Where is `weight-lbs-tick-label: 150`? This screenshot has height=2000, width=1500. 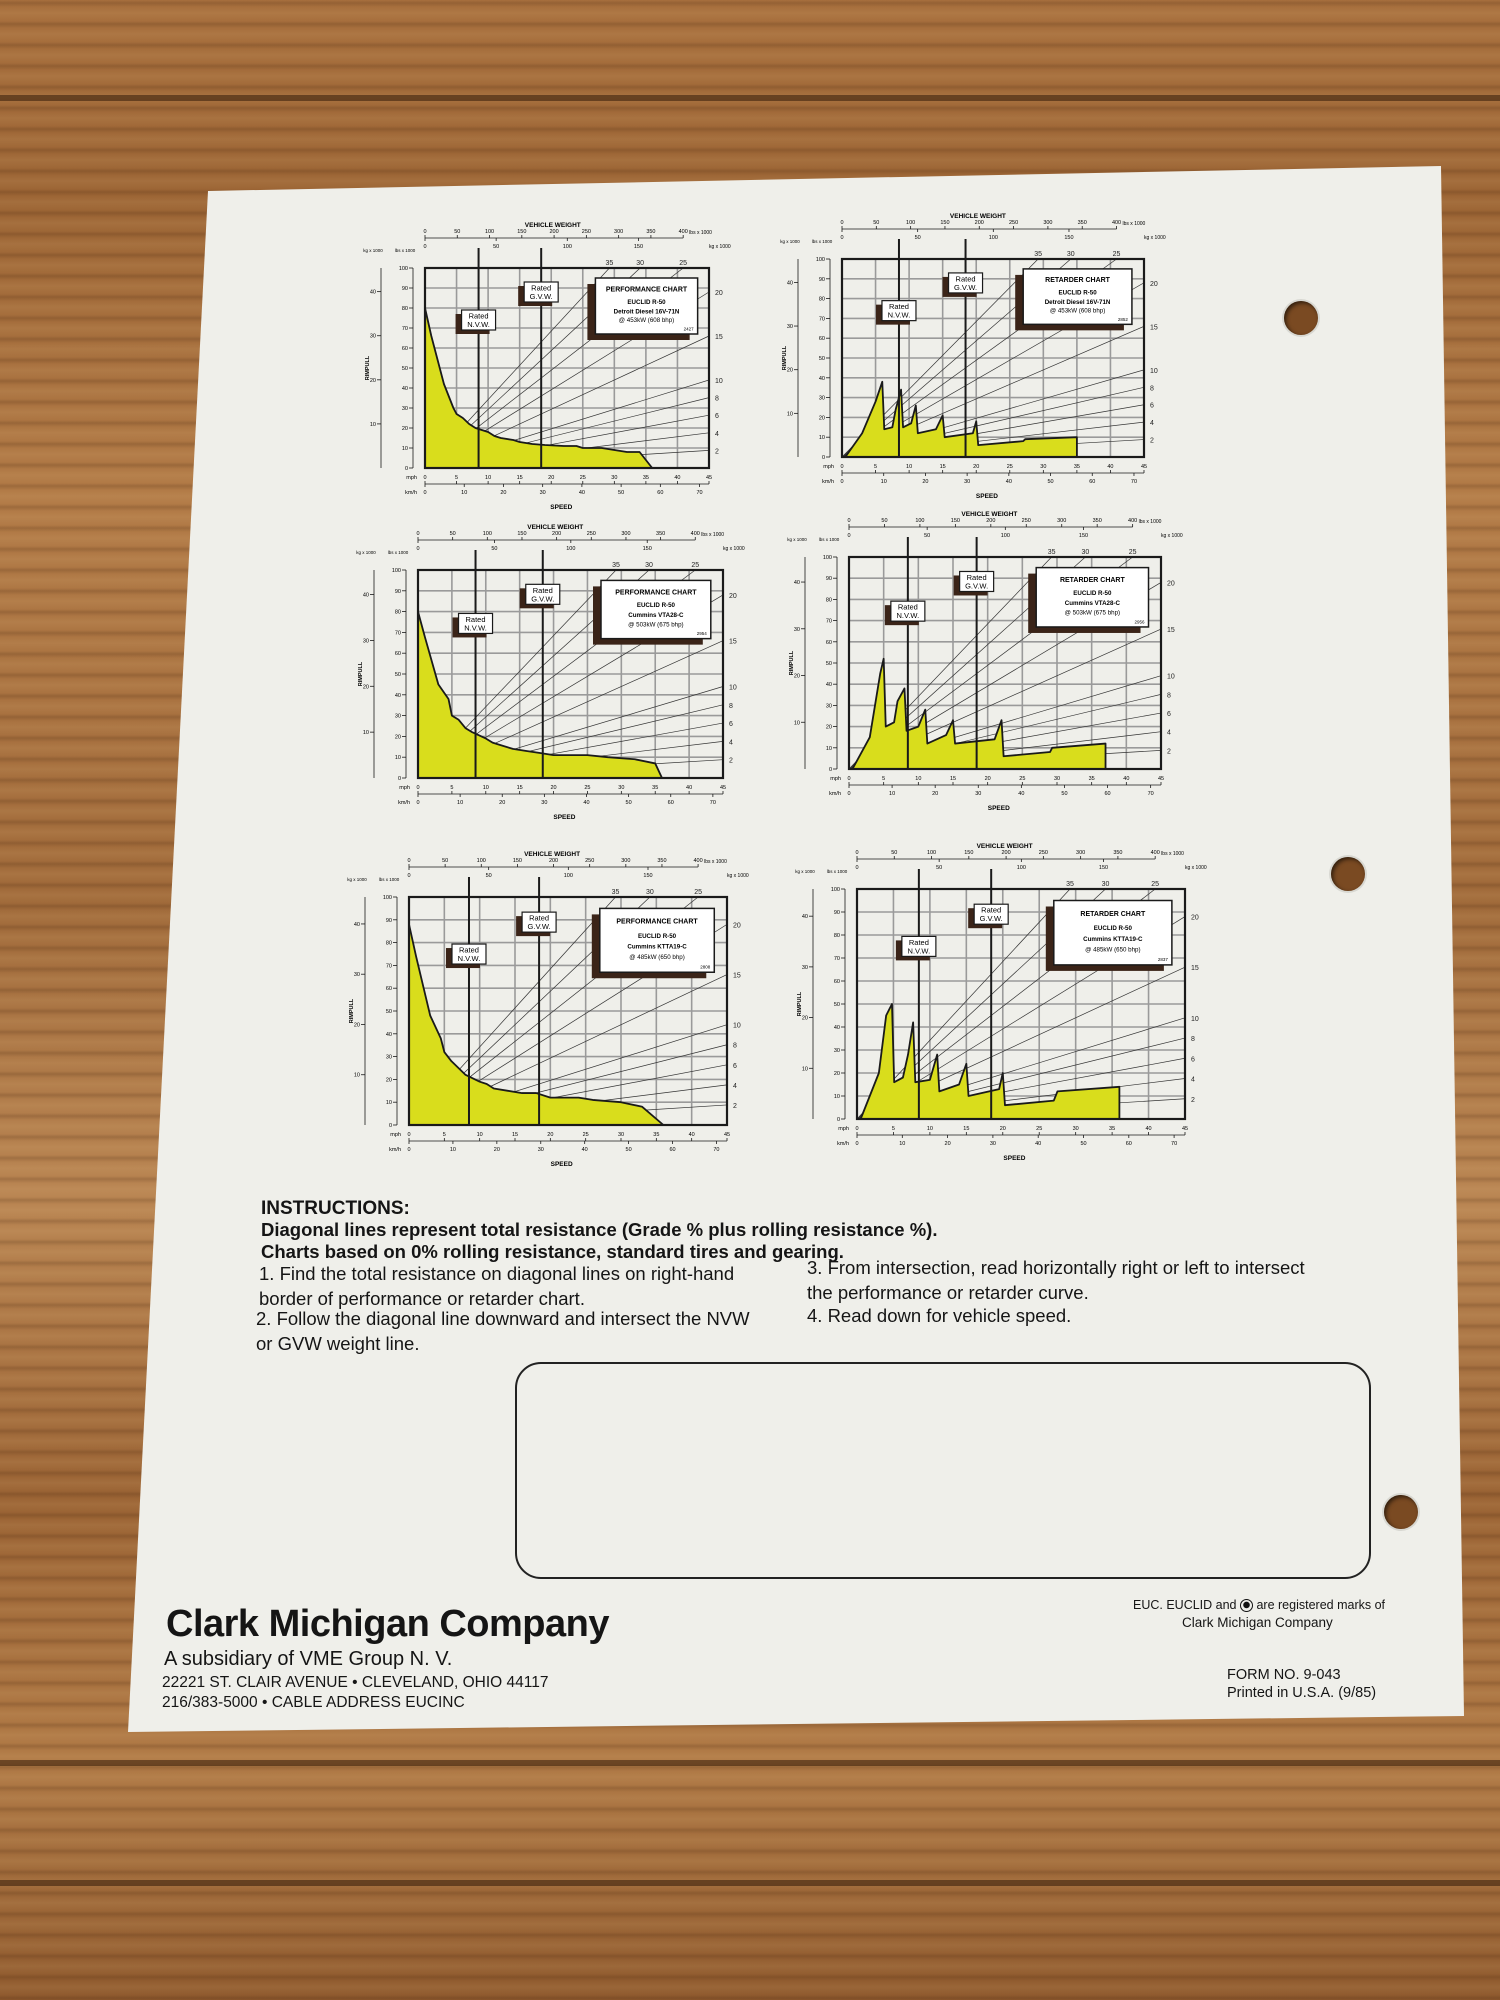 weight-lbs-tick-label: 150 is located at coordinates (517, 861).